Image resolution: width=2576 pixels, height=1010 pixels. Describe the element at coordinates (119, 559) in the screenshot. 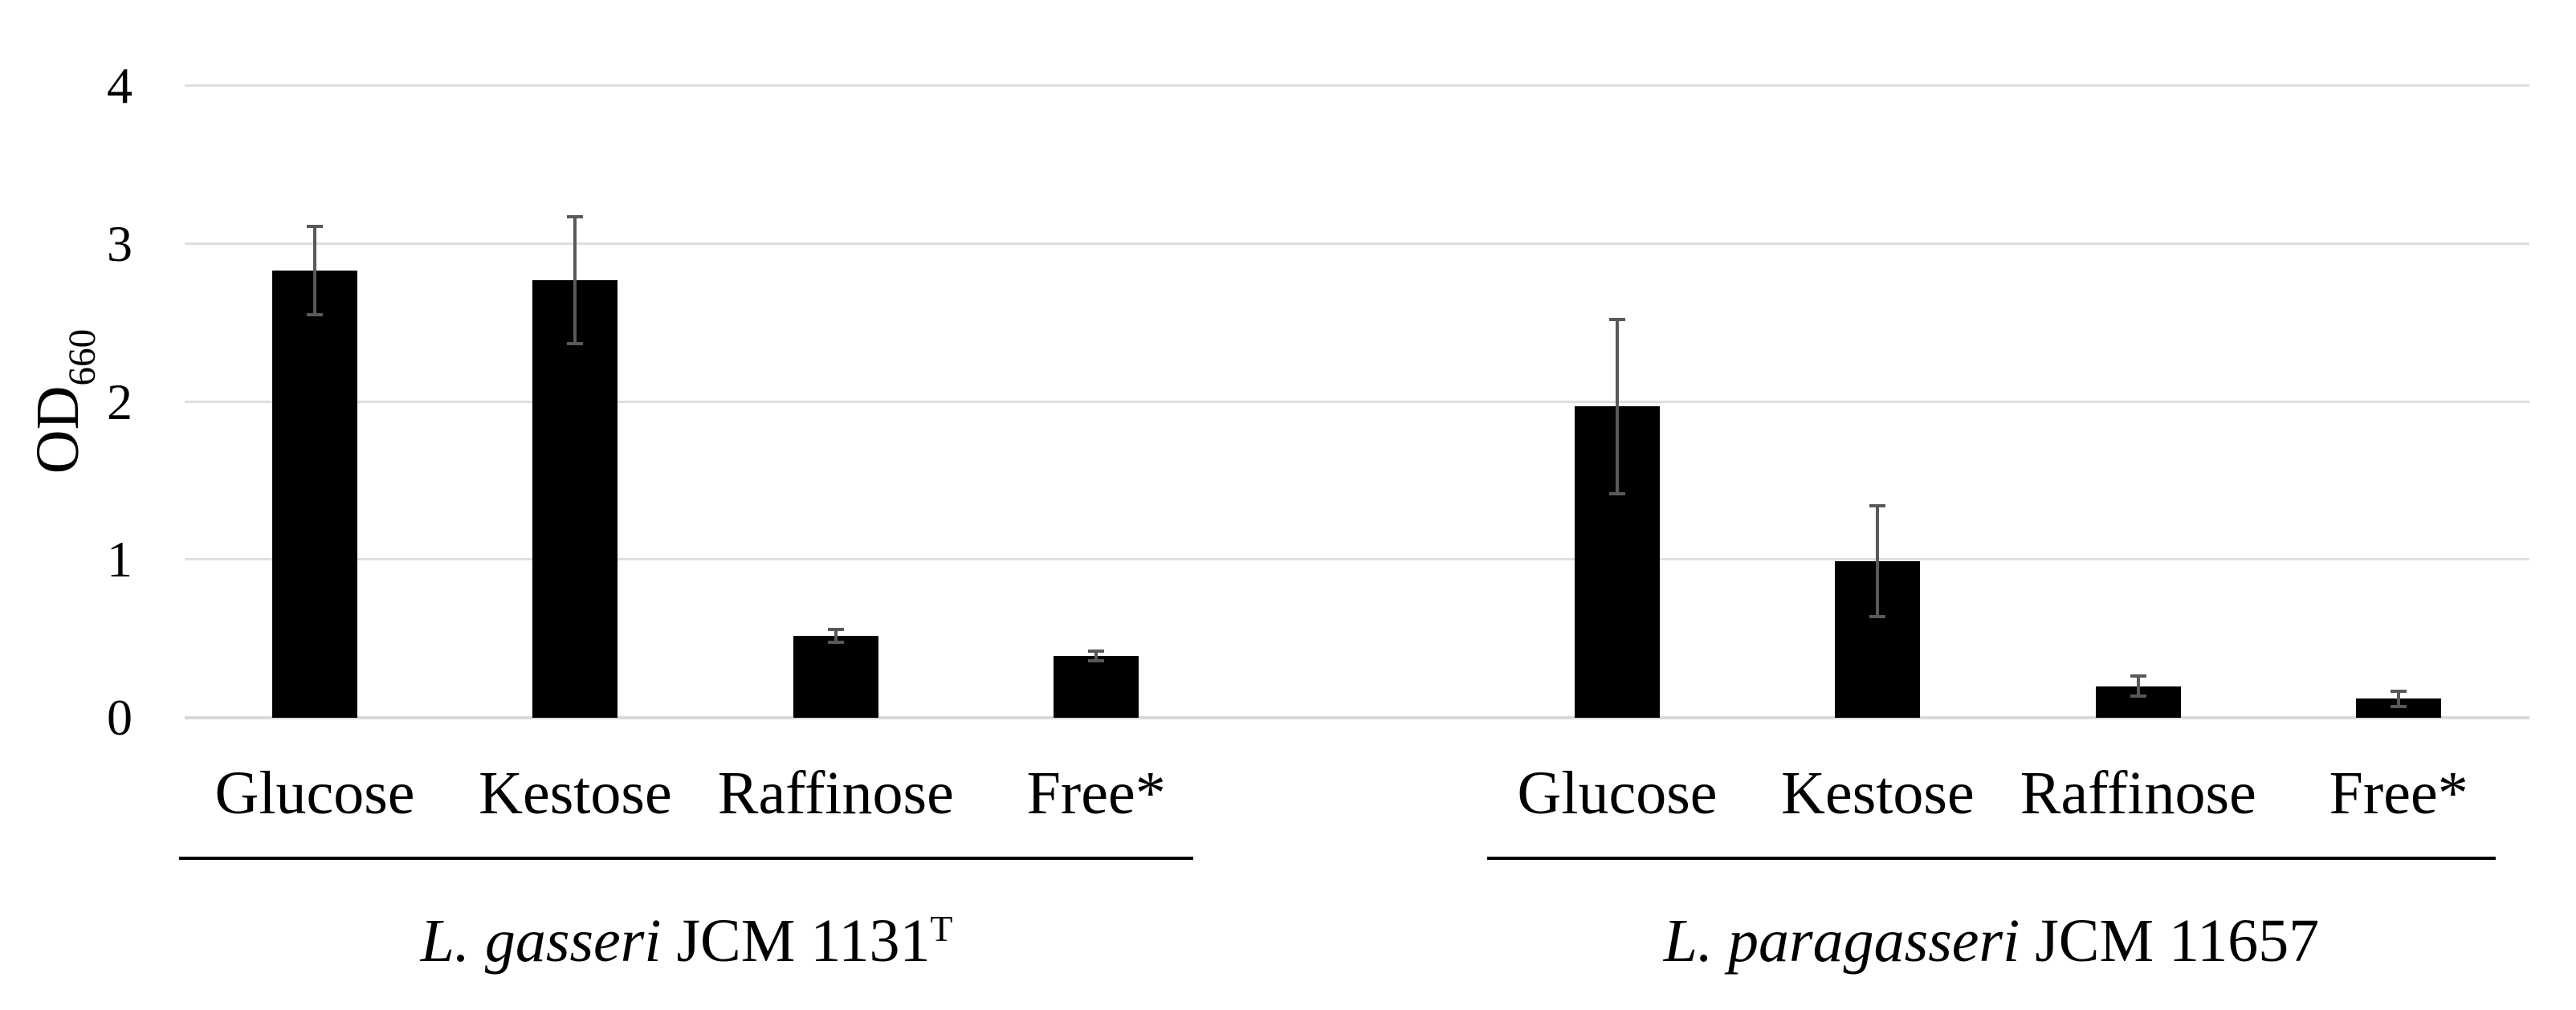

I see `y-tick-label: 1` at that location.